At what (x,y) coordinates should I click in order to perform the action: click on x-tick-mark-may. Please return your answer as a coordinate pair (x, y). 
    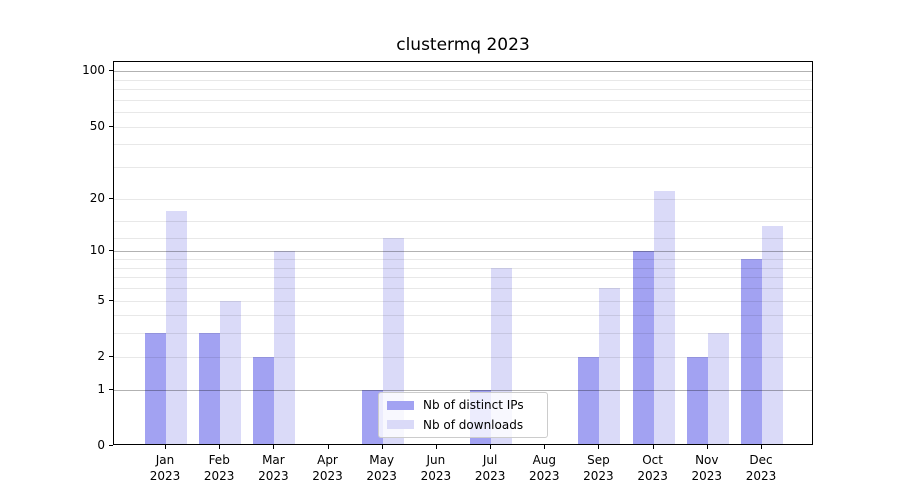
    Looking at the image, I should click on (382, 447).